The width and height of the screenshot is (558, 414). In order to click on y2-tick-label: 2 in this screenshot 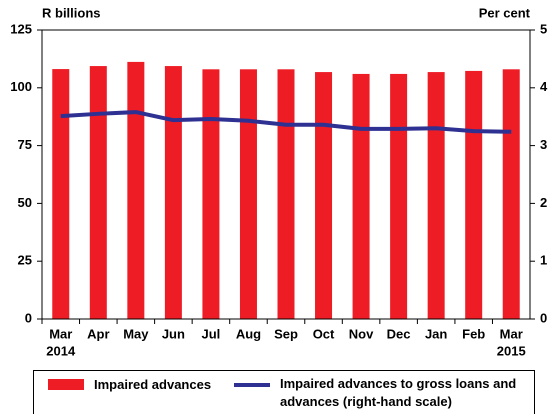, I will do `click(543, 202)`.